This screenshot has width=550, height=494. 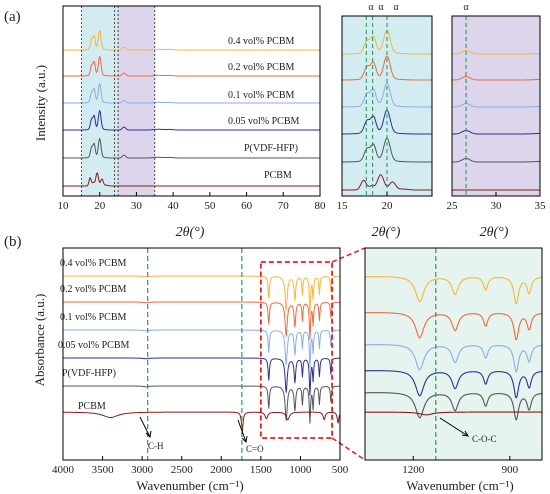 What do you see at coordinates (142, 470) in the screenshot?
I see `b-main-ticklabel-2: 3000` at bounding box center [142, 470].